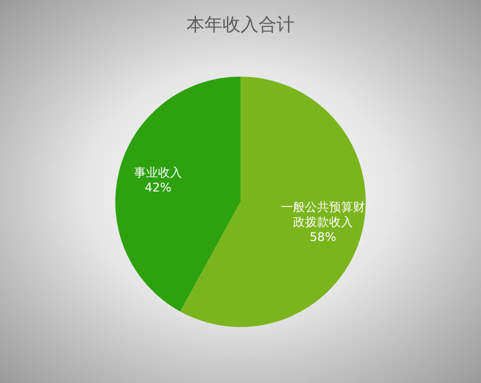 This screenshot has height=383, width=481. I want to click on chart-title: 本年收入合计, so click(240, 25).